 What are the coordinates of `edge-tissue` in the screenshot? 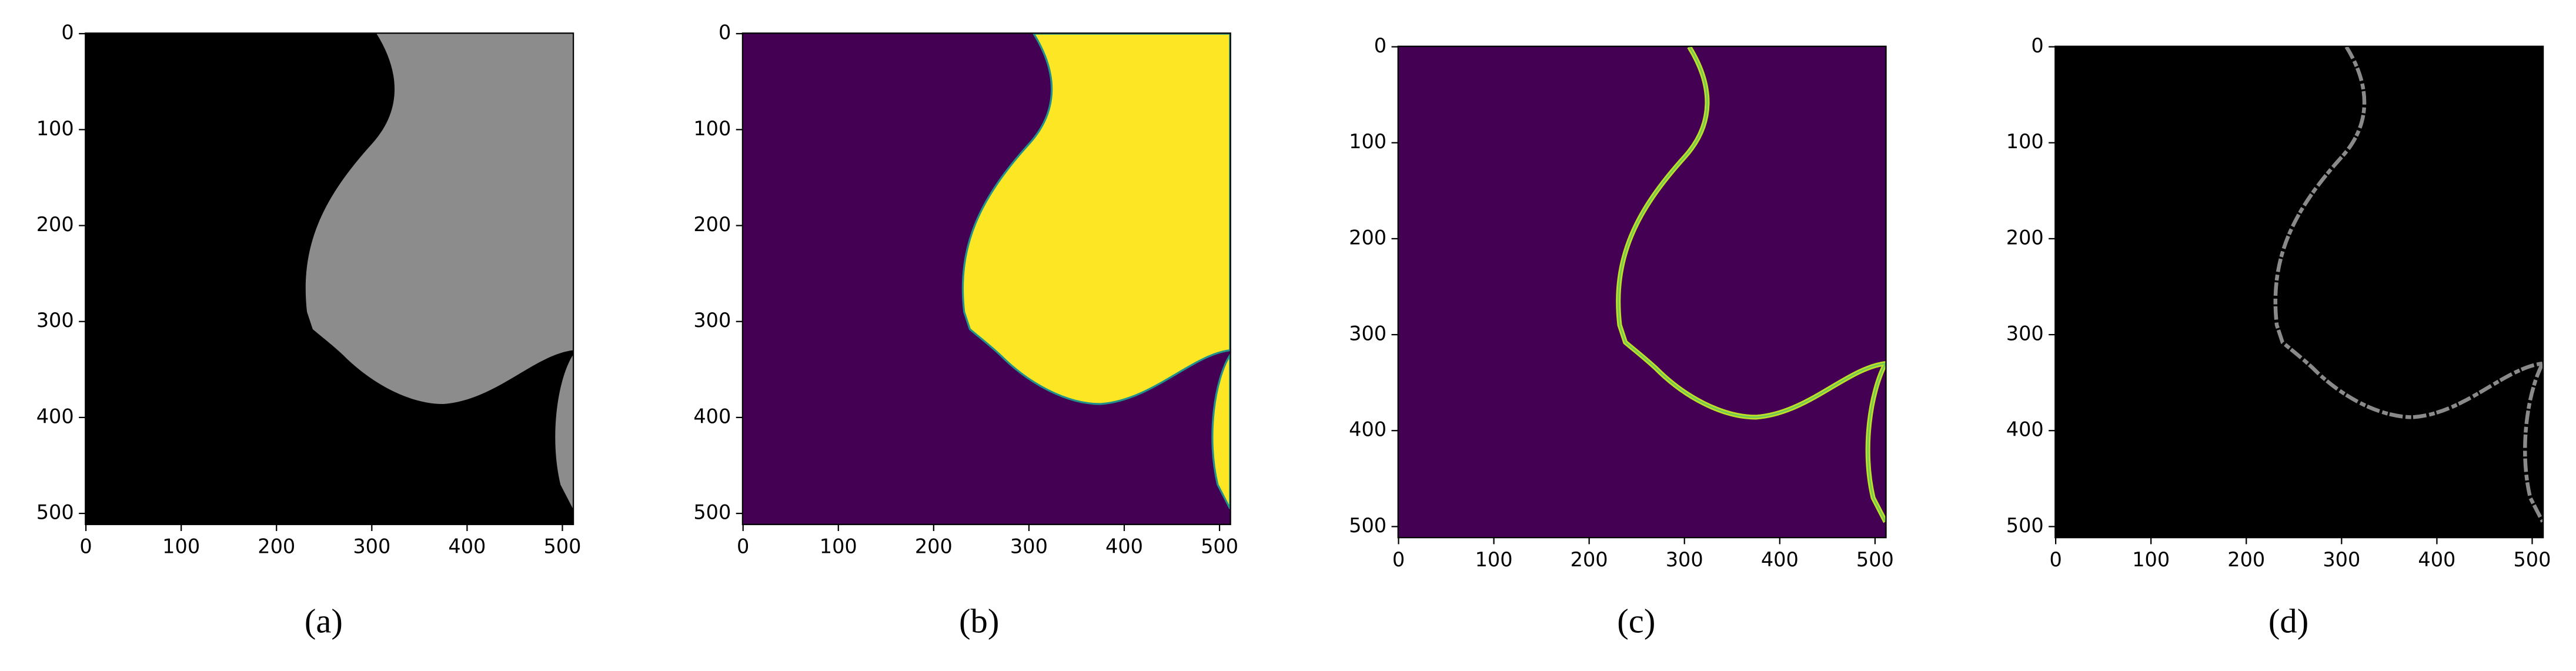 It's located at (2408, 284).